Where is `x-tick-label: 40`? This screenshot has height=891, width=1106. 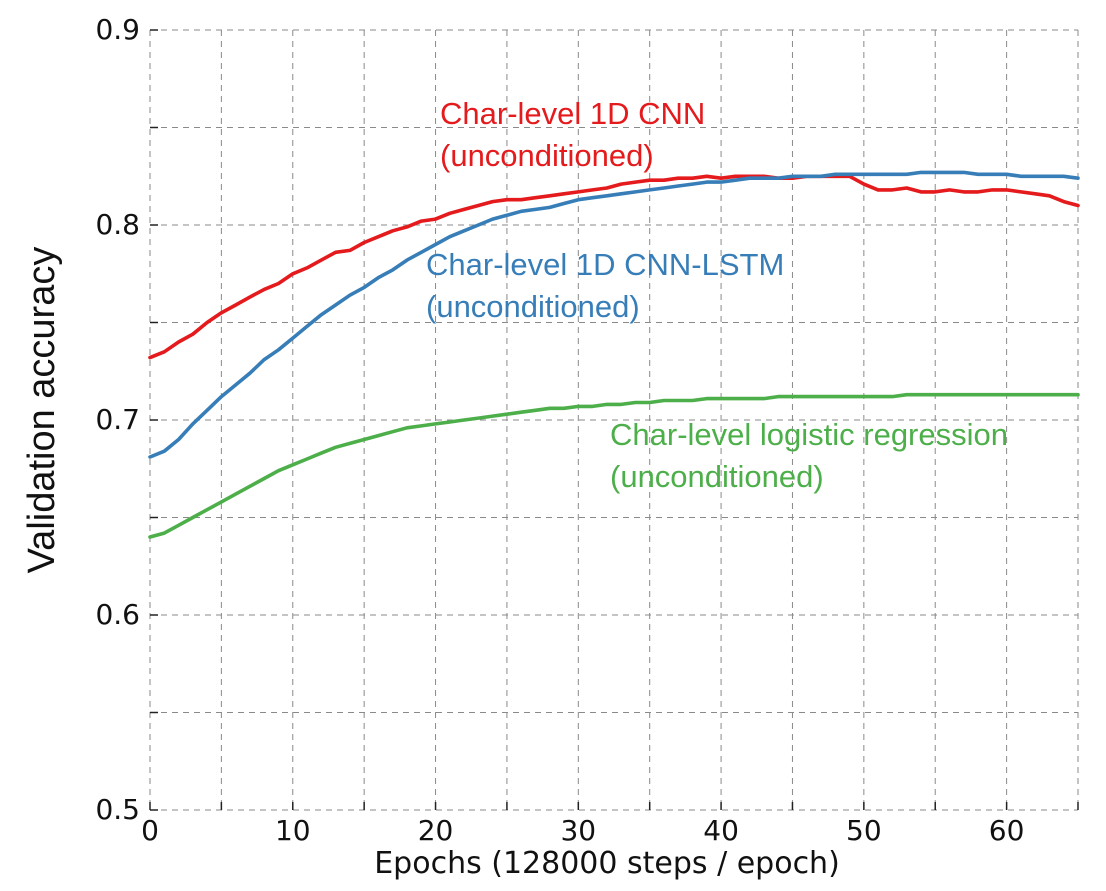
x-tick-label: 40 is located at coordinates (721, 830).